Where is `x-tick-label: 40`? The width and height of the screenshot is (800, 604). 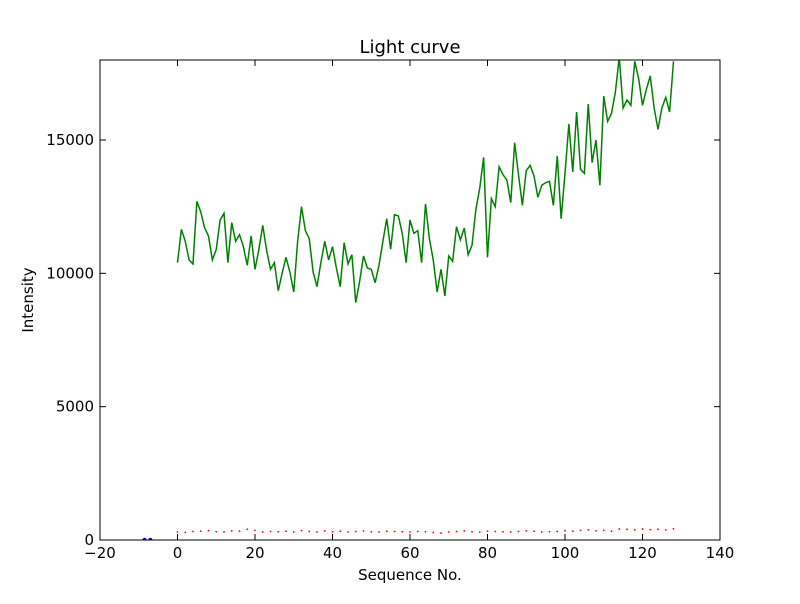
x-tick-label: 40 is located at coordinates (332, 553).